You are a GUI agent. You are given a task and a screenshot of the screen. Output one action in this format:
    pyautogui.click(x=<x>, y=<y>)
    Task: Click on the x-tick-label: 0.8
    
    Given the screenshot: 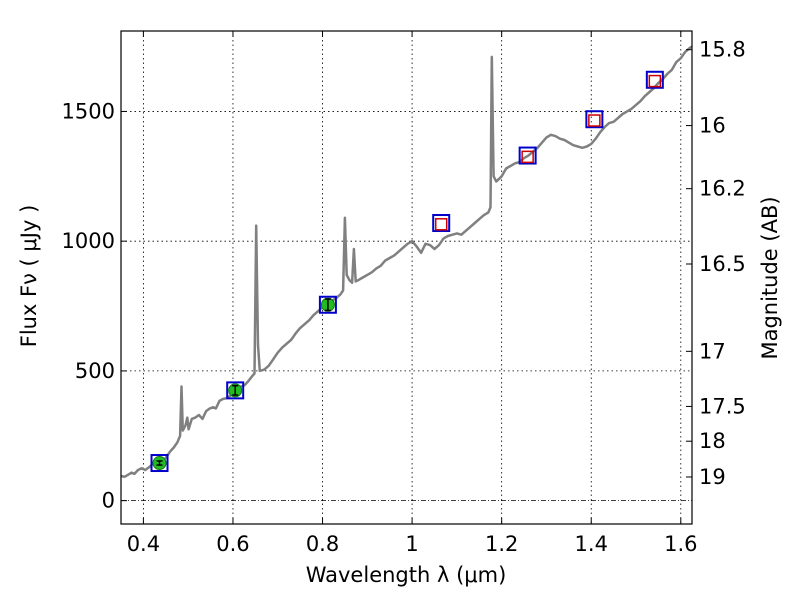 What is the action you would take?
    pyautogui.click(x=322, y=544)
    